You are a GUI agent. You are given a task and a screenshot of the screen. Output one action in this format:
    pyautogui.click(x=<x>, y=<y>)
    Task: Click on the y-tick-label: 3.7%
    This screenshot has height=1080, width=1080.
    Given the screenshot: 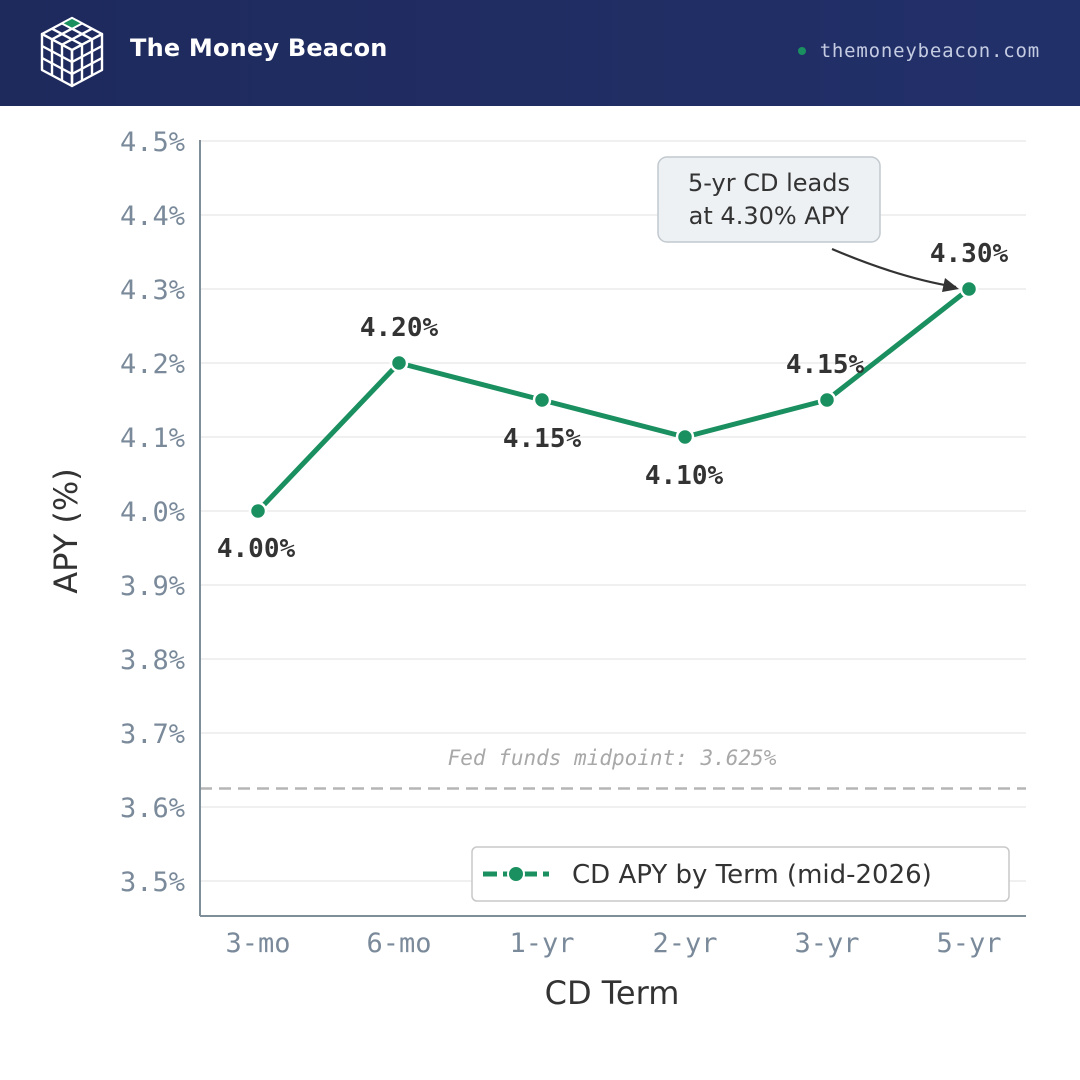 What is the action you would take?
    pyautogui.click(x=152, y=734)
    